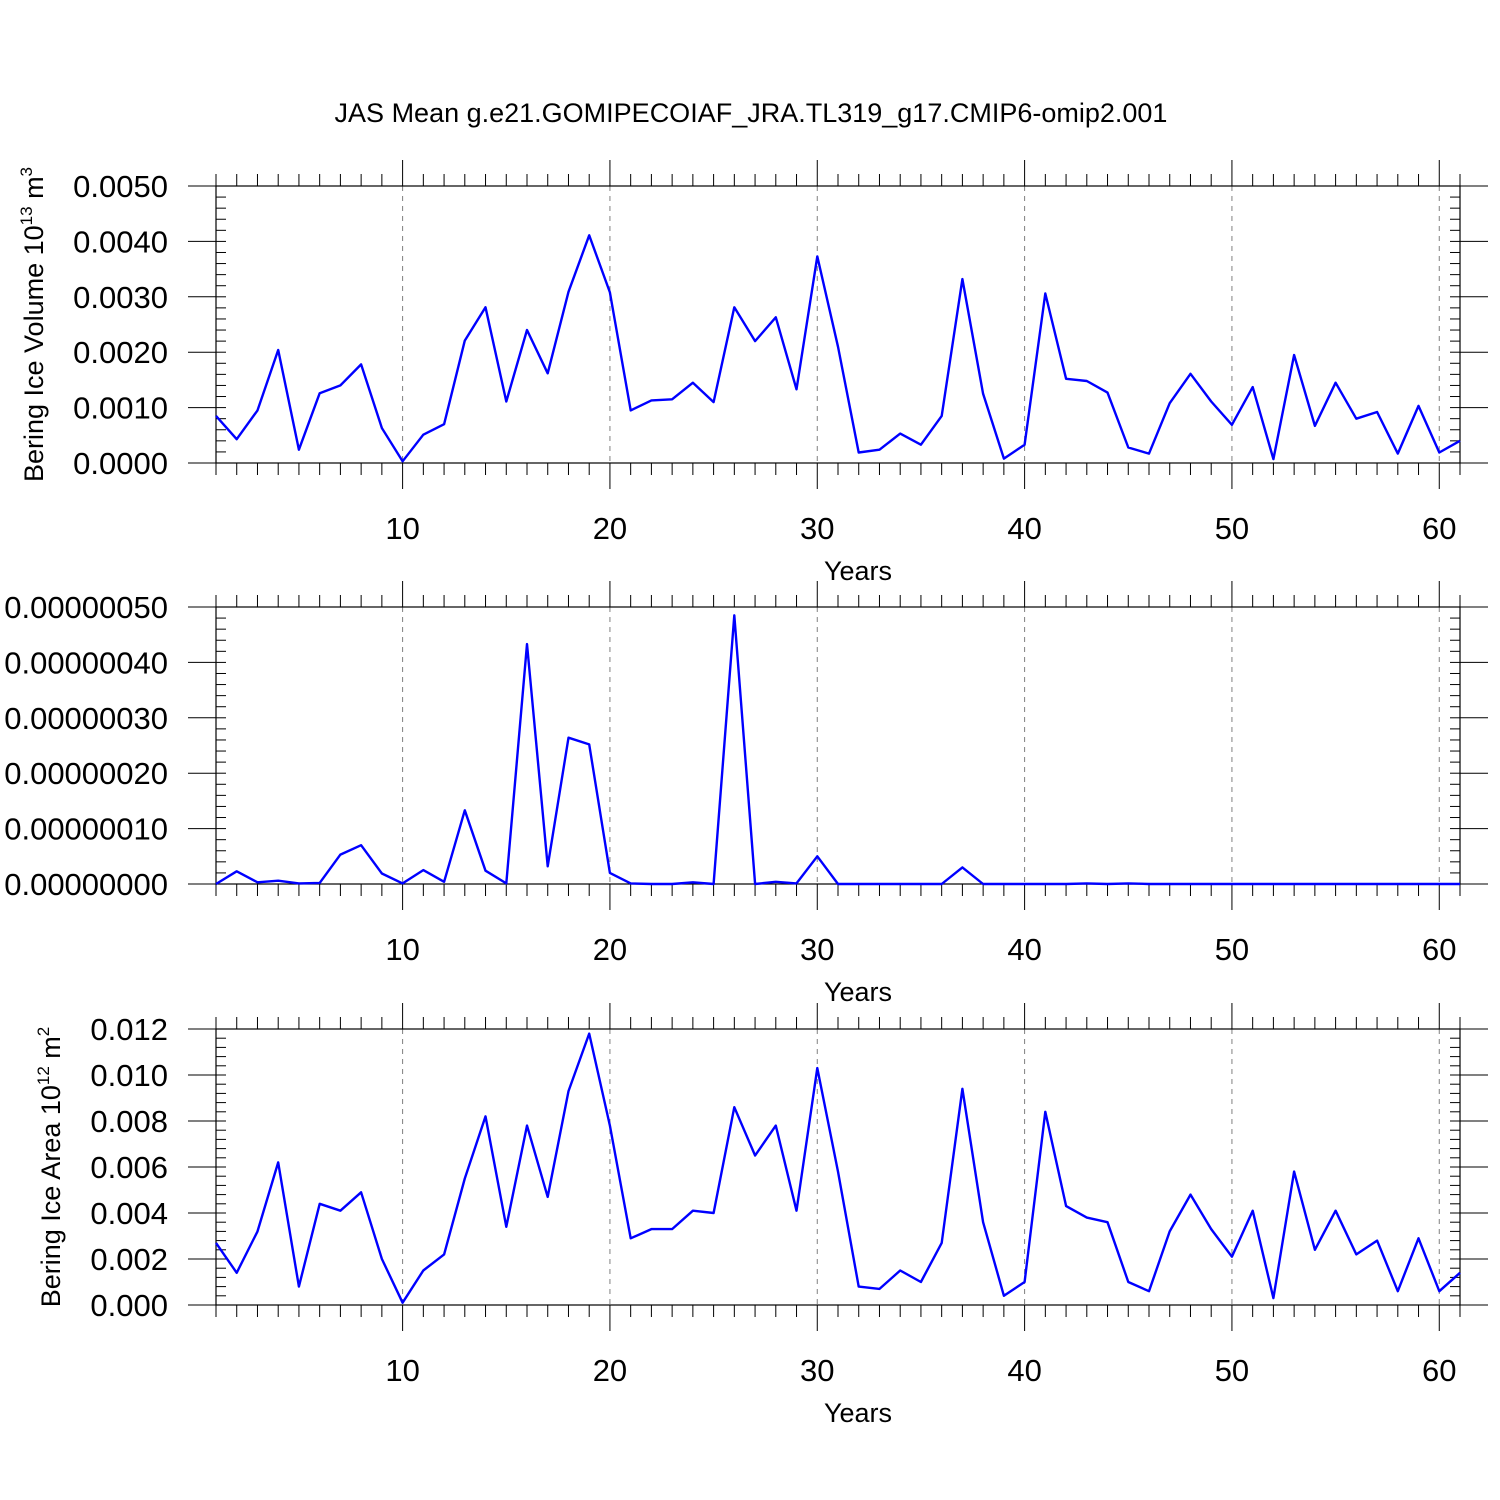  Describe the element at coordinates (86, 773) in the screenshot. I see `y-tick-label: 0.00000020` at that location.